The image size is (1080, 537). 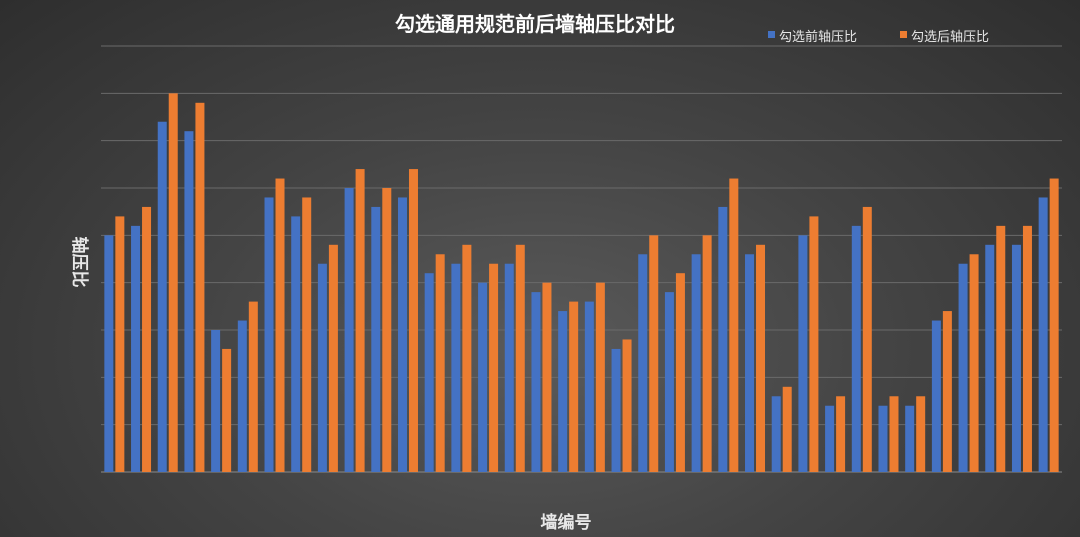 I want to click on y-axis-title: 轴压比, so click(x=79, y=262).